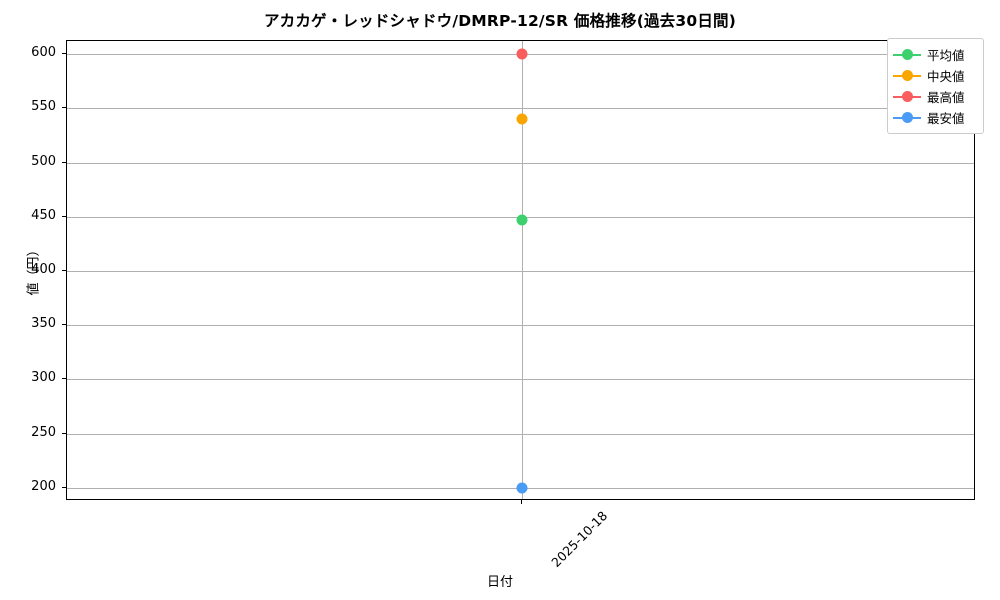  I want to click on gridline-vertical, so click(522, 270).